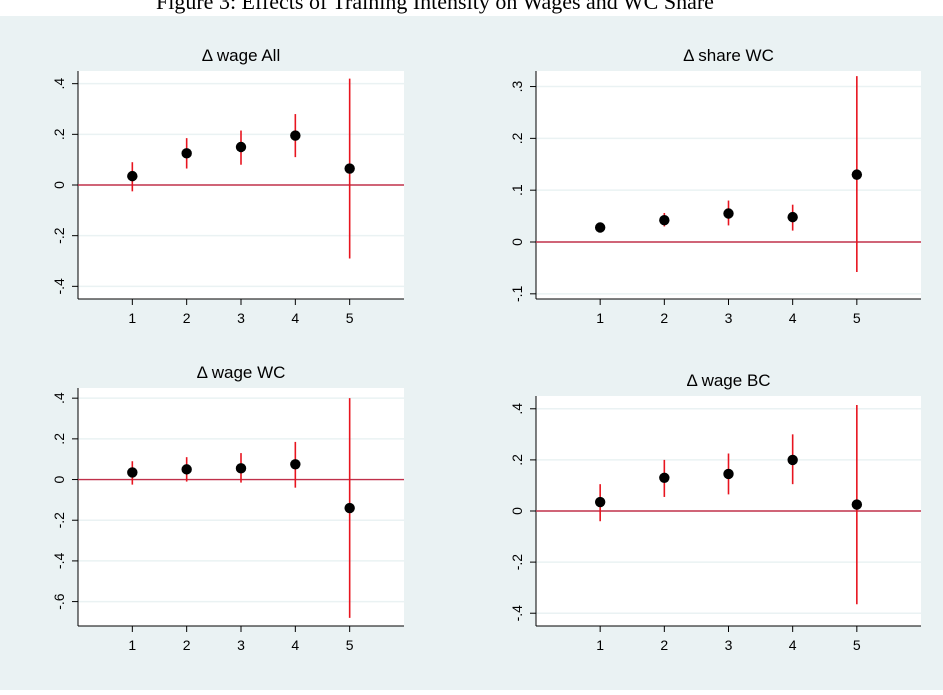  I want to click on y-tick-label: .3, so click(517, 86).